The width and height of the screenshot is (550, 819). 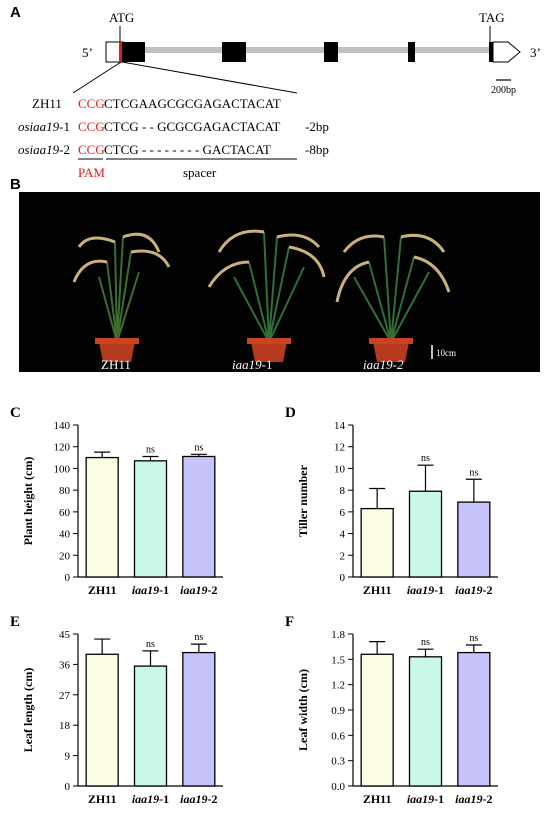 I want to click on y-tick-label: 0.3, so click(x=338, y=762).